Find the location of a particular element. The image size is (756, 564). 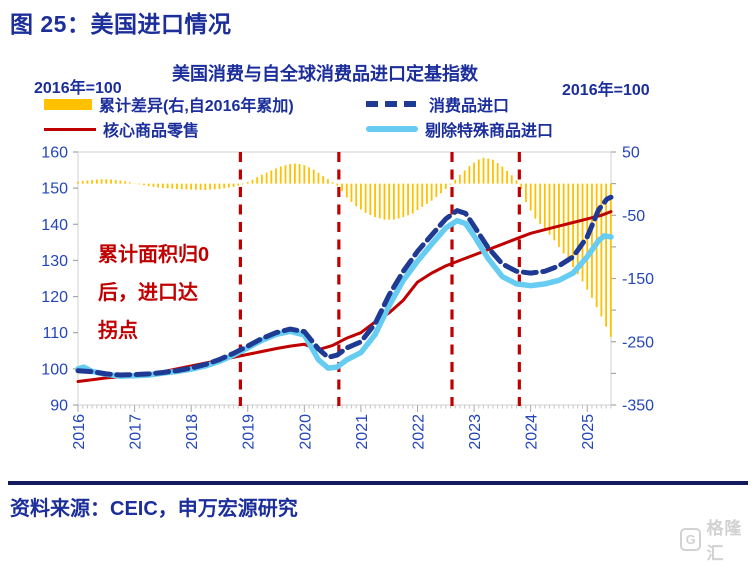

x-axis-tick-label: 2020 is located at coordinates (305, 432).